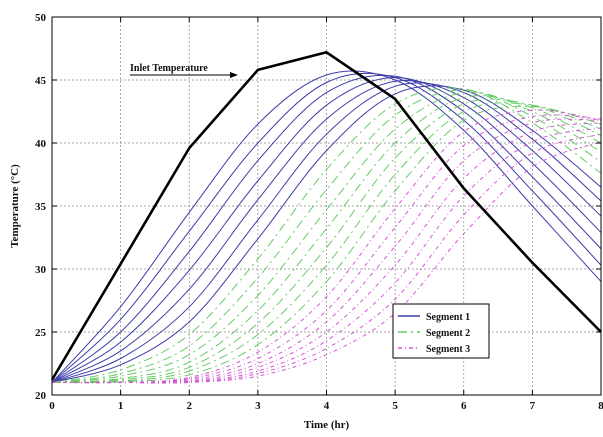 This screenshot has height=437, width=603. I want to click on y-tick-label: 30, so click(41, 270).